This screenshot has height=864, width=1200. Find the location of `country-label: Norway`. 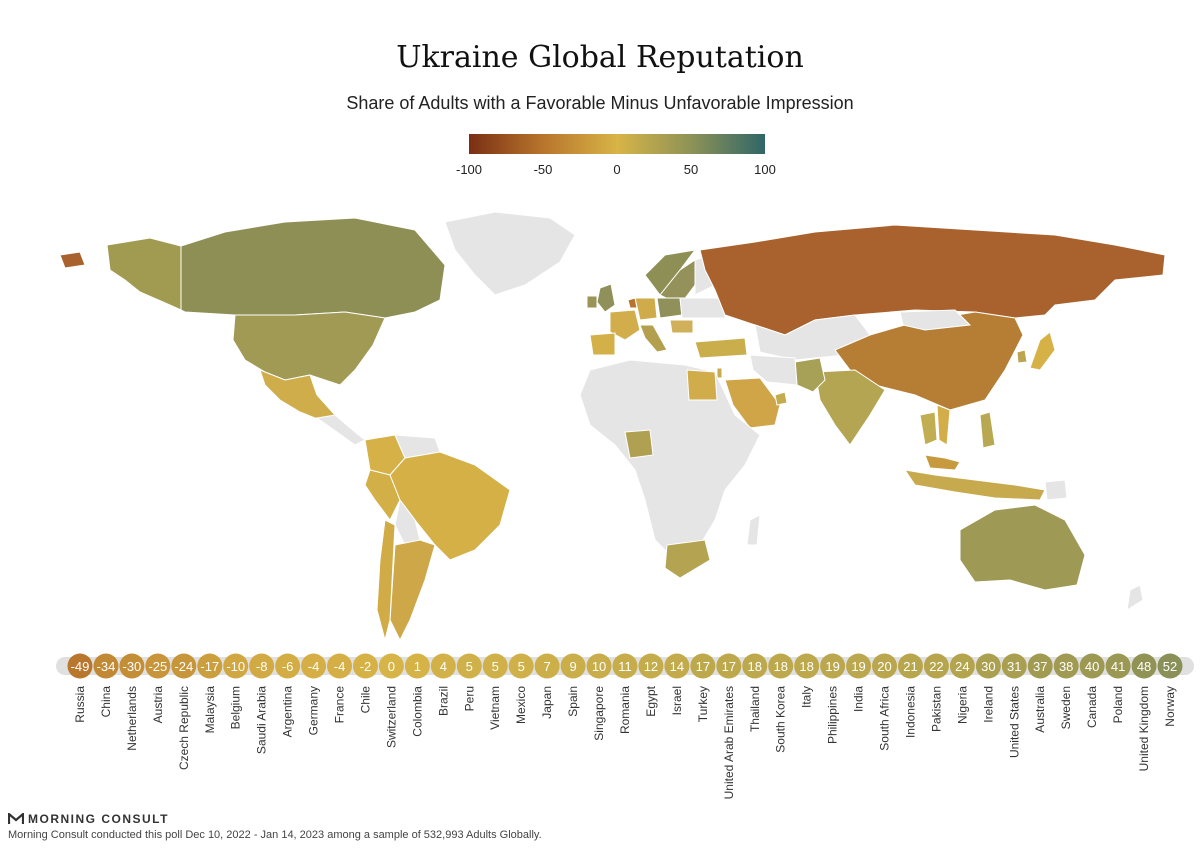

country-label: Norway is located at coordinates (1170, 706).